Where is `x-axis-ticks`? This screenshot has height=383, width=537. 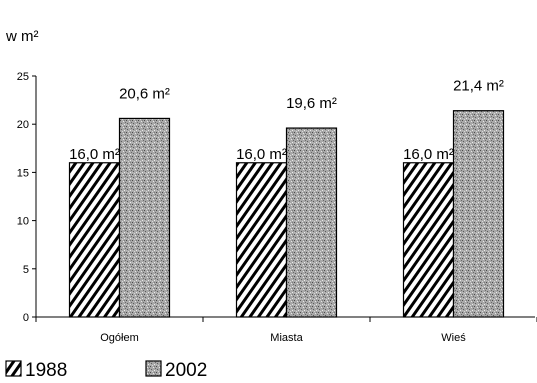 x-axis-ticks is located at coordinates (286, 319).